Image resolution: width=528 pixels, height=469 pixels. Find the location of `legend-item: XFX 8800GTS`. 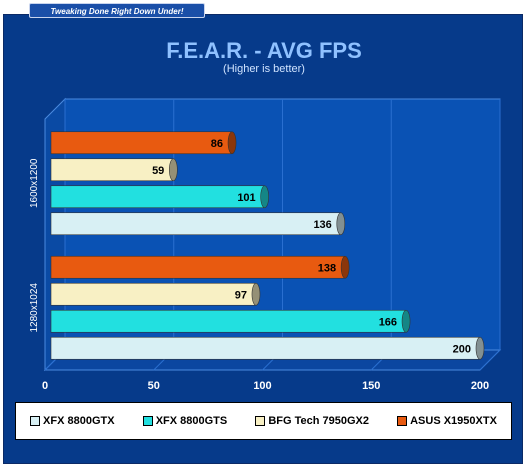

legend-item: XFX 8800GTS is located at coordinates (185, 421).